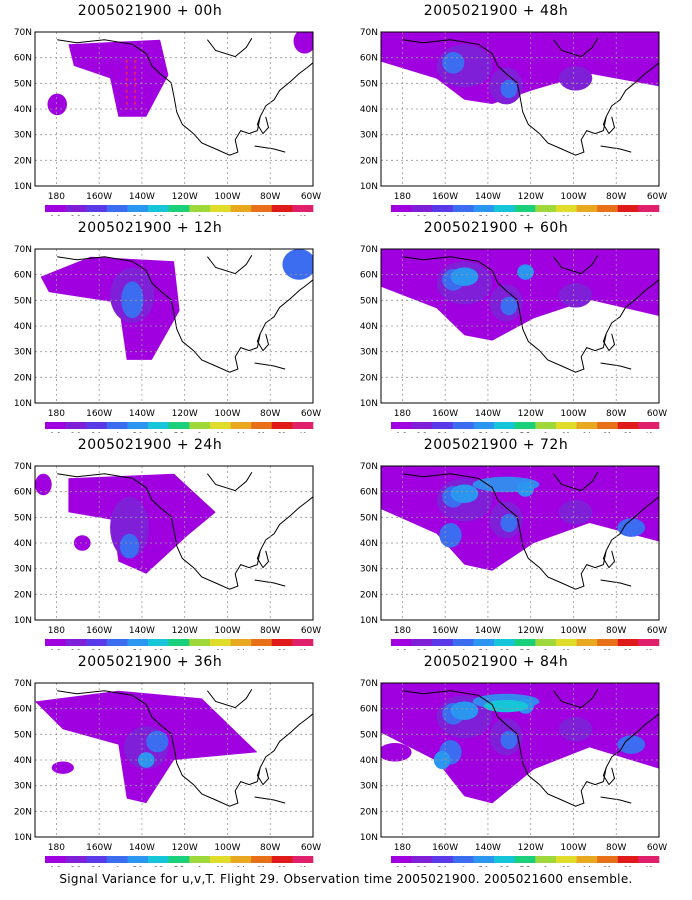 Image resolution: width=692 pixels, height=900 pixels. I want to click on graticule, so click(174, 760).